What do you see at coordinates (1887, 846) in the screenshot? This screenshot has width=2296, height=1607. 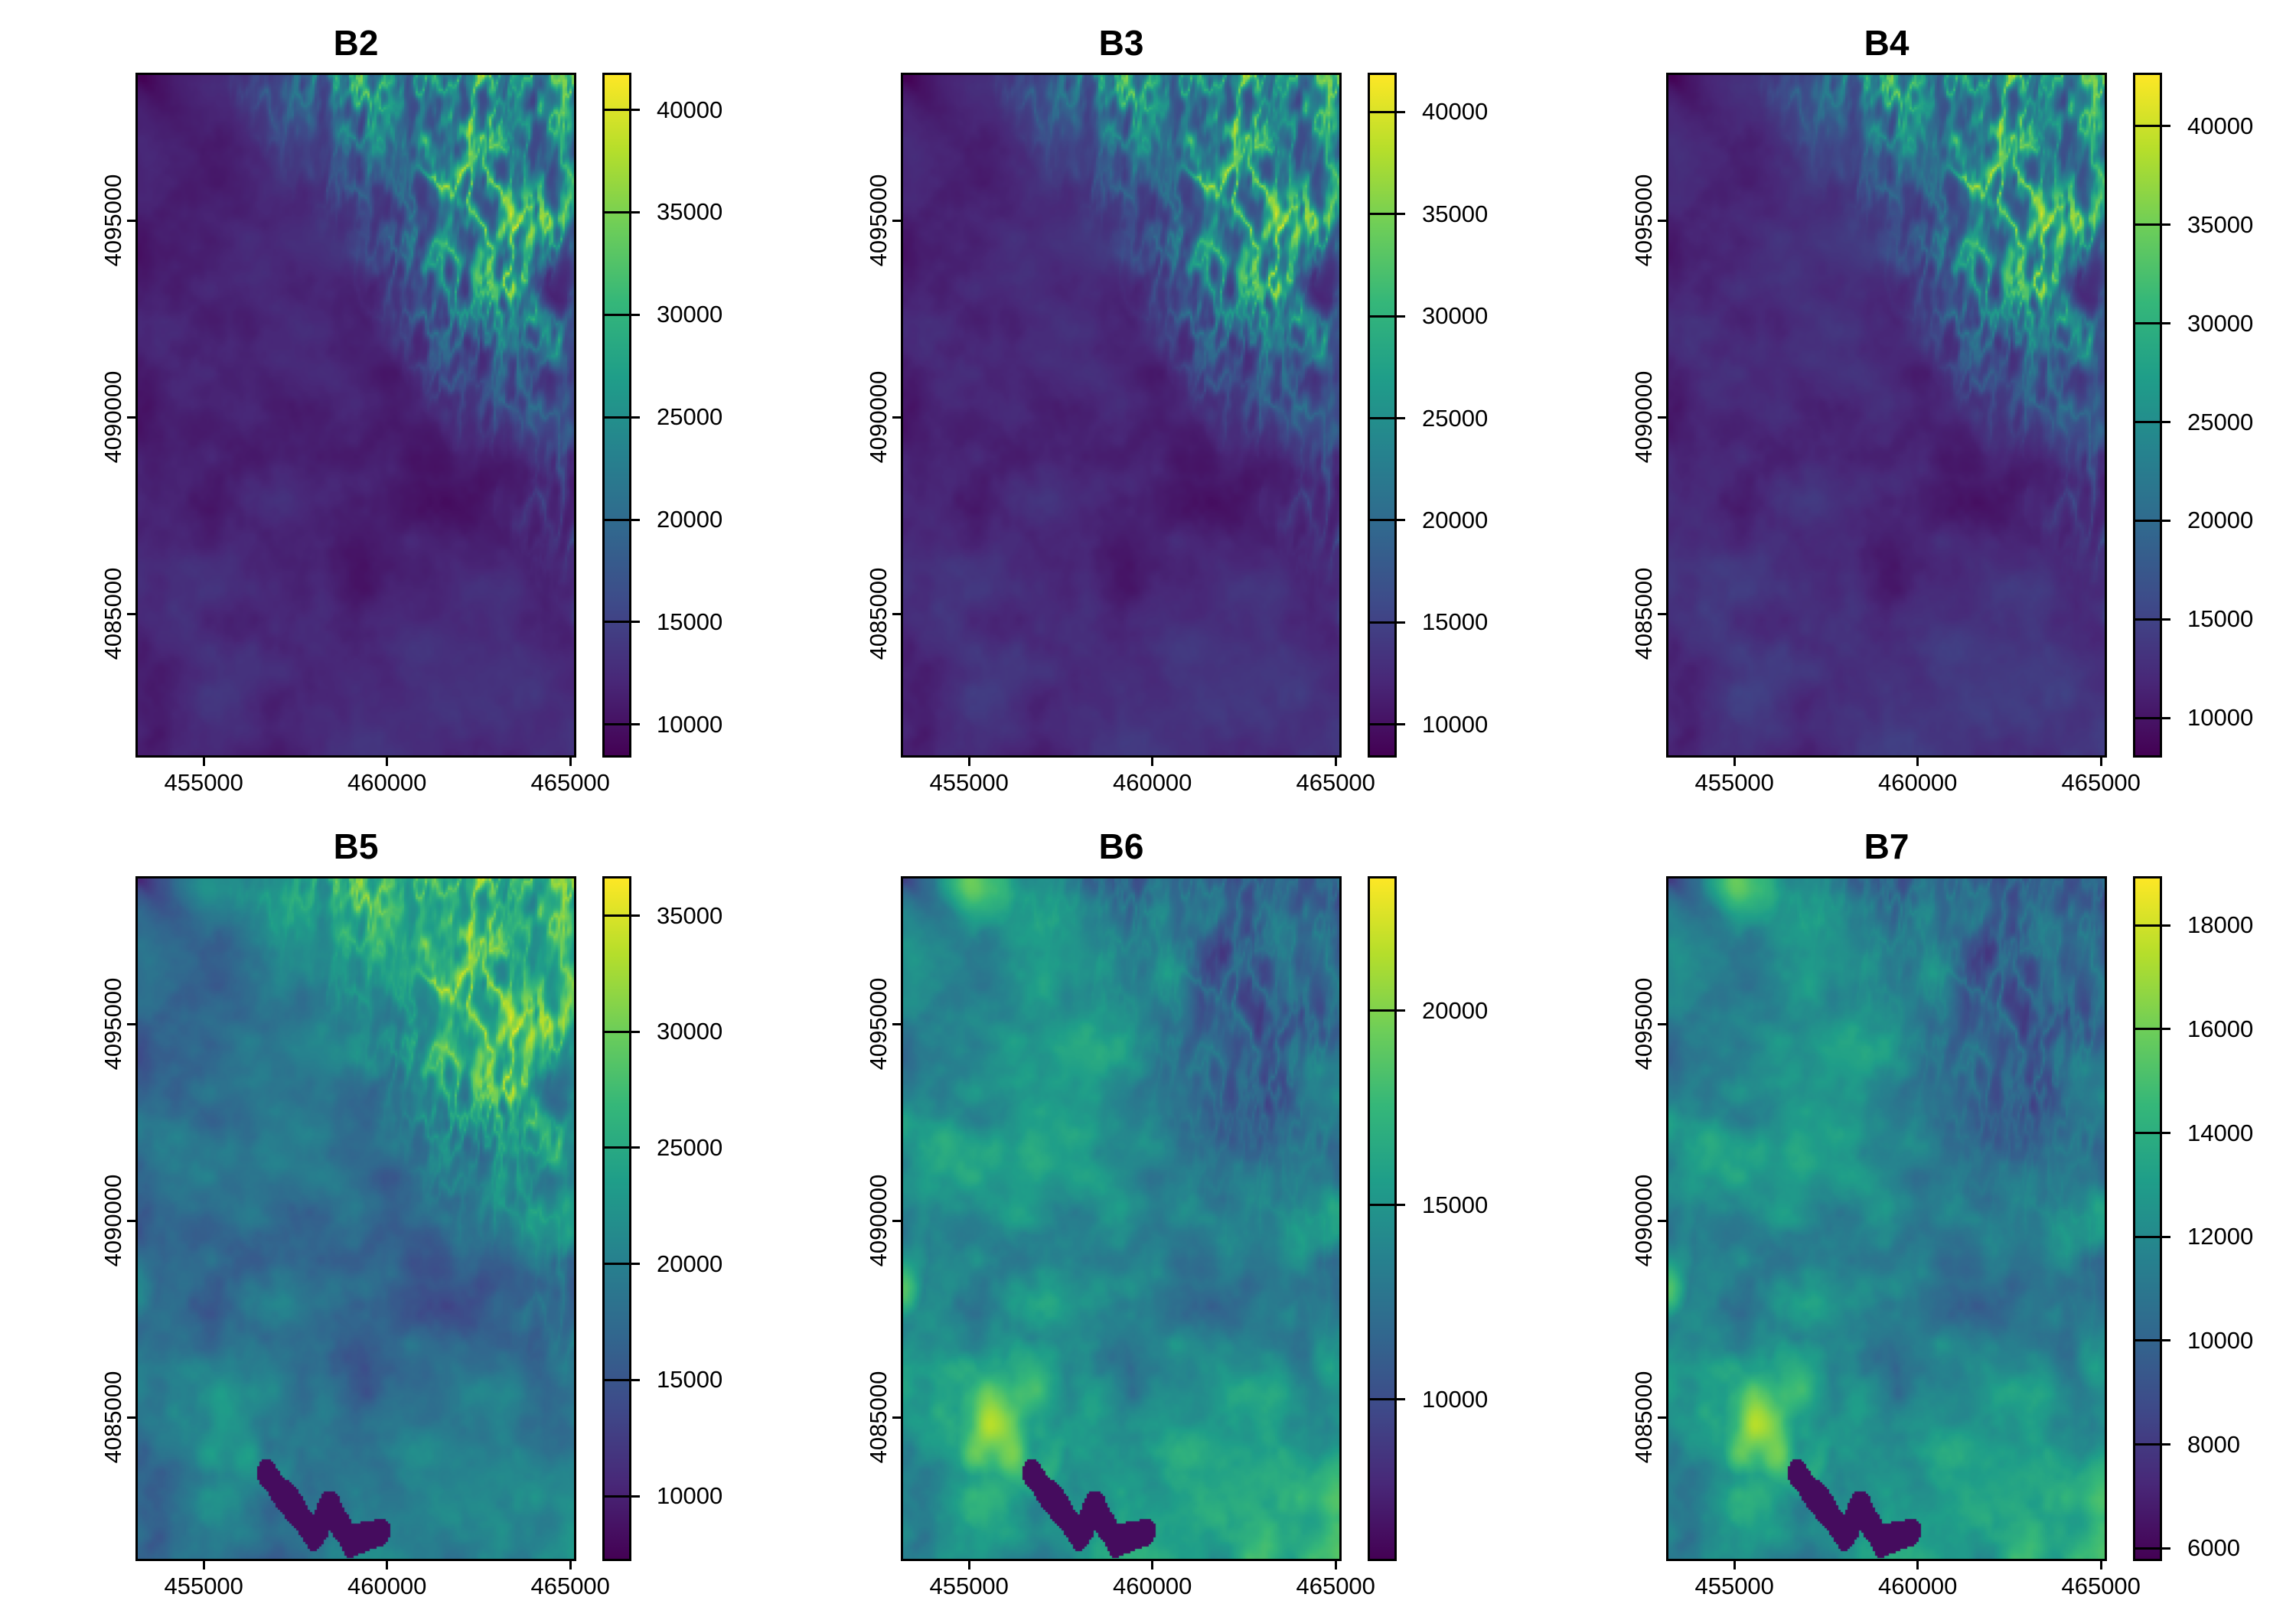 I see `panel-title: B7` at bounding box center [1887, 846].